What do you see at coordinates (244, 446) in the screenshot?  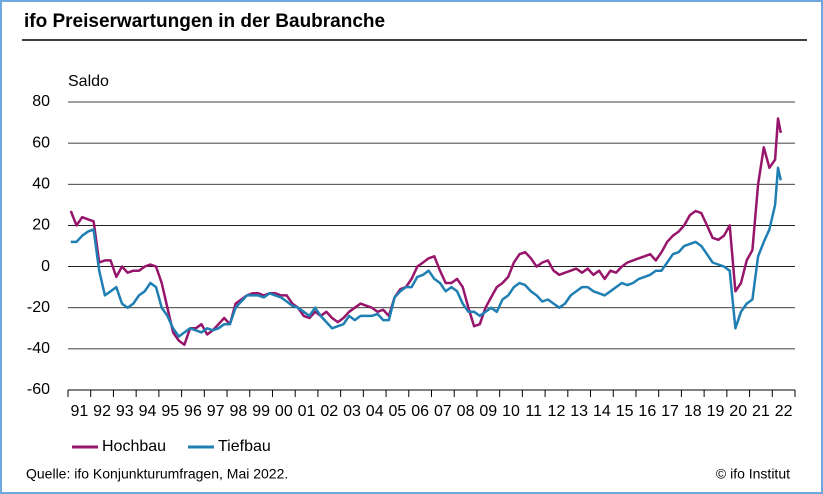 I see `legend-label: Tiefbau` at bounding box center [244, 446].